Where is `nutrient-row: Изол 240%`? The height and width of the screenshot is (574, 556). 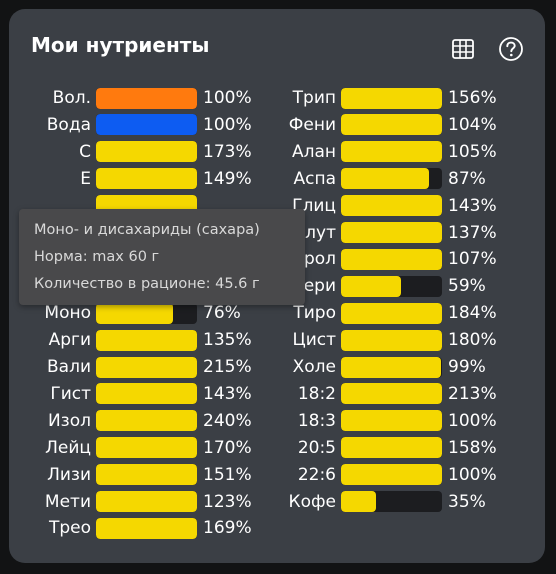 nutrient-row: Изол 240% is located at coordinates (134, 421).